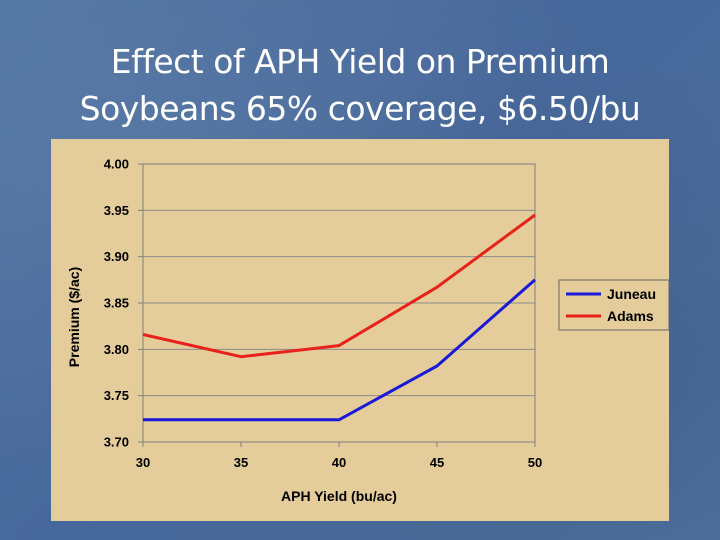 The image size is (720, 540). I want to click on y-tick-label: 3.75, so click(116, 395).